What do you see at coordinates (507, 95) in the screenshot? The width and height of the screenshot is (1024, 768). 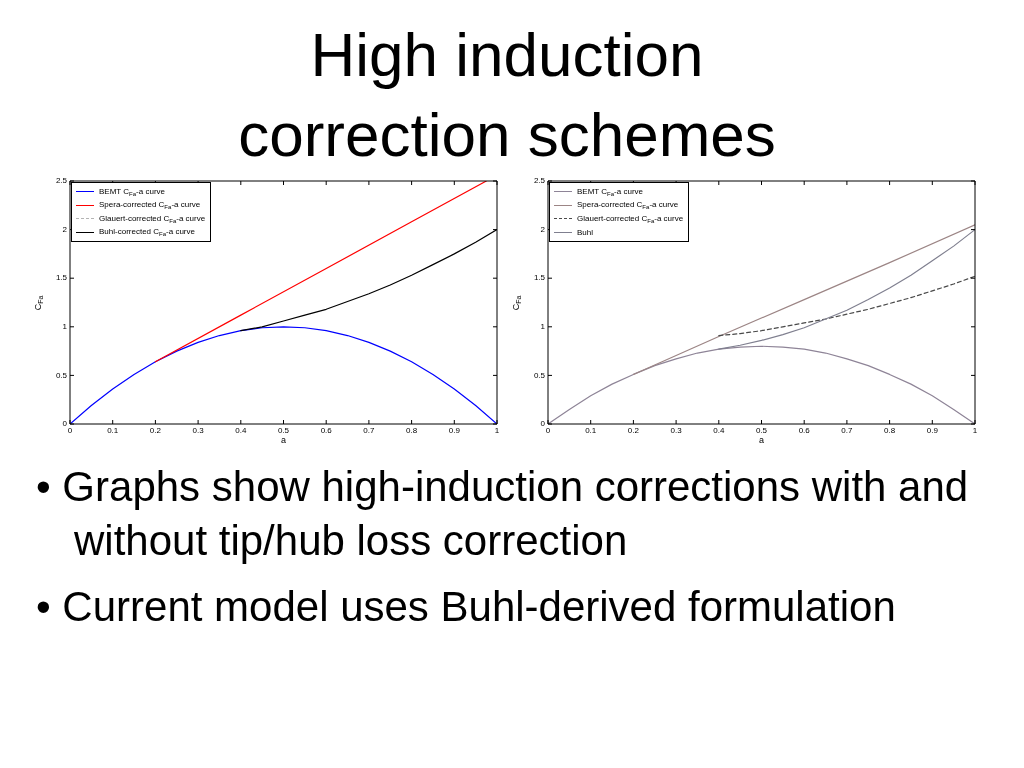 I see `chart-title: High induction correction schemes` at bounding box center [507, 95].